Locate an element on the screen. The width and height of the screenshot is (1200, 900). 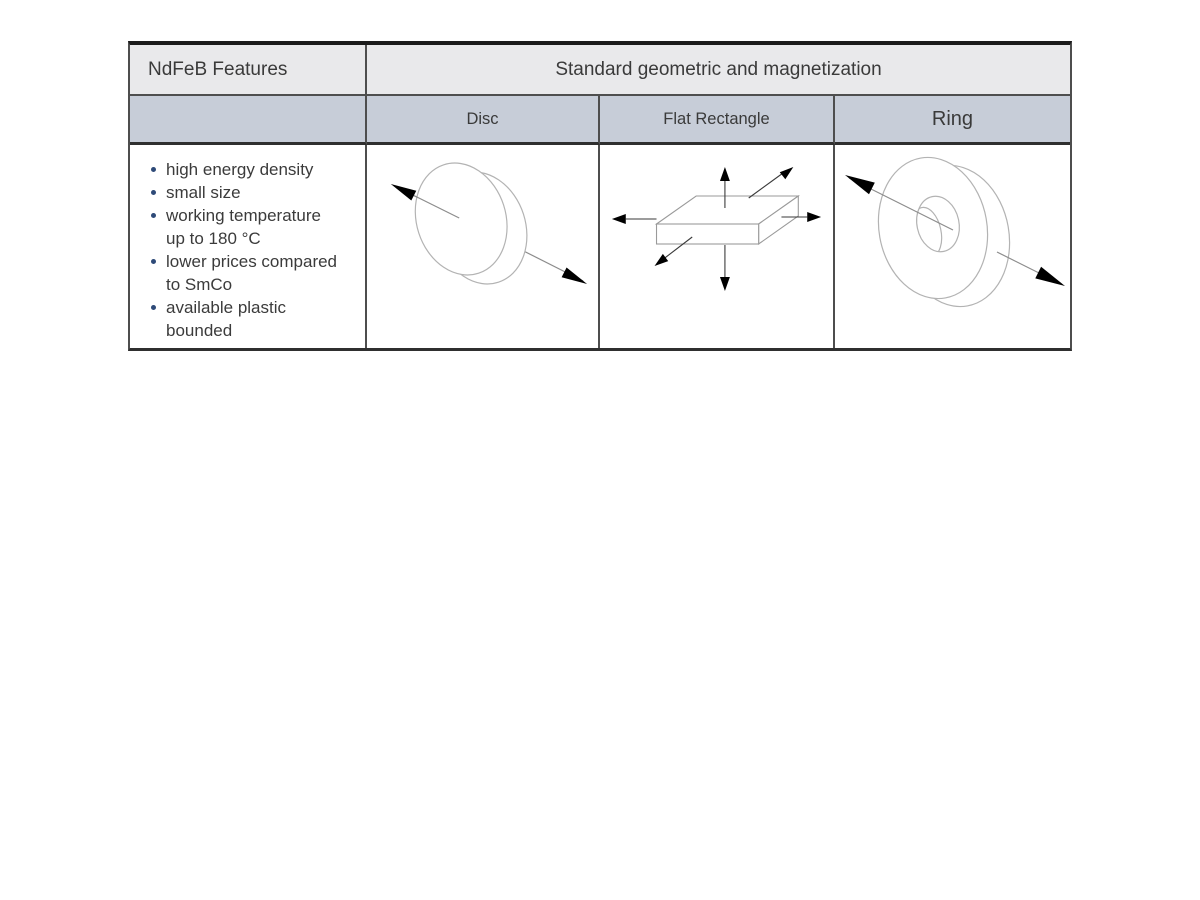
disc-diagram is located at coordinates (489, 223).